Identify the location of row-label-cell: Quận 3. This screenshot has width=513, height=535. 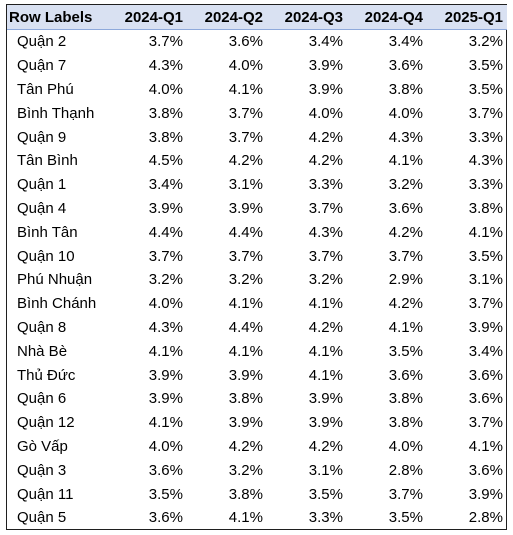
(42, 470).